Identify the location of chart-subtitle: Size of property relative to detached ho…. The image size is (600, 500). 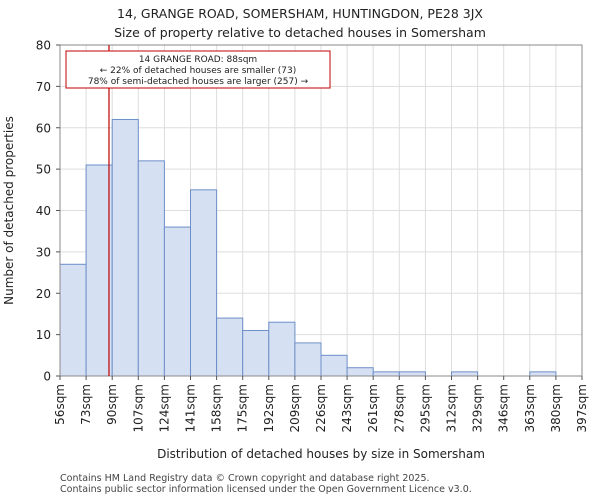
(300, 32).